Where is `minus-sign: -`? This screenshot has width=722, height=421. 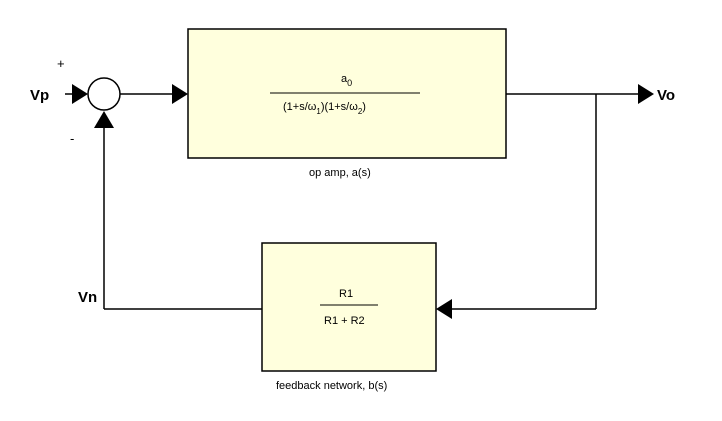
minus-sign: - is located at coordinates (72, 138).